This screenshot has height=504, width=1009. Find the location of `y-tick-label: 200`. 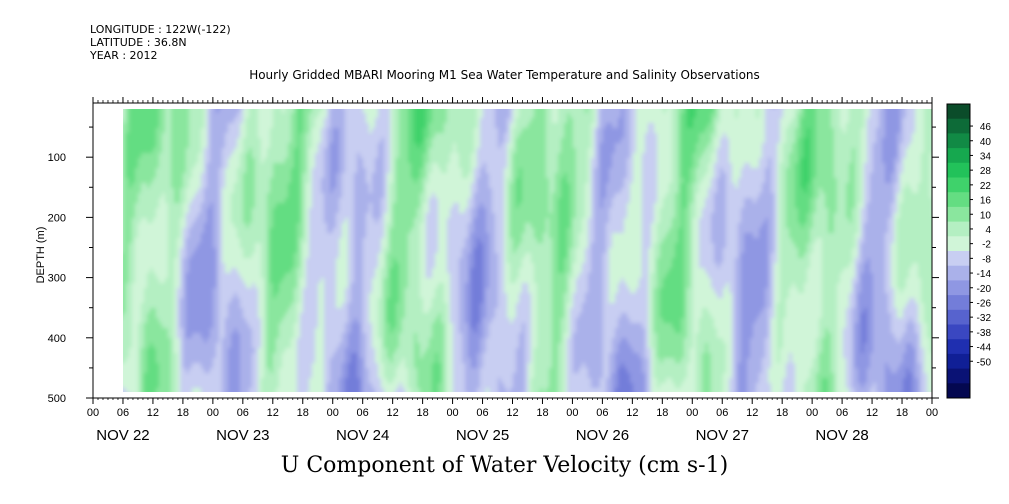

y-tick-label: 200 is located at coordinates (57, 218).